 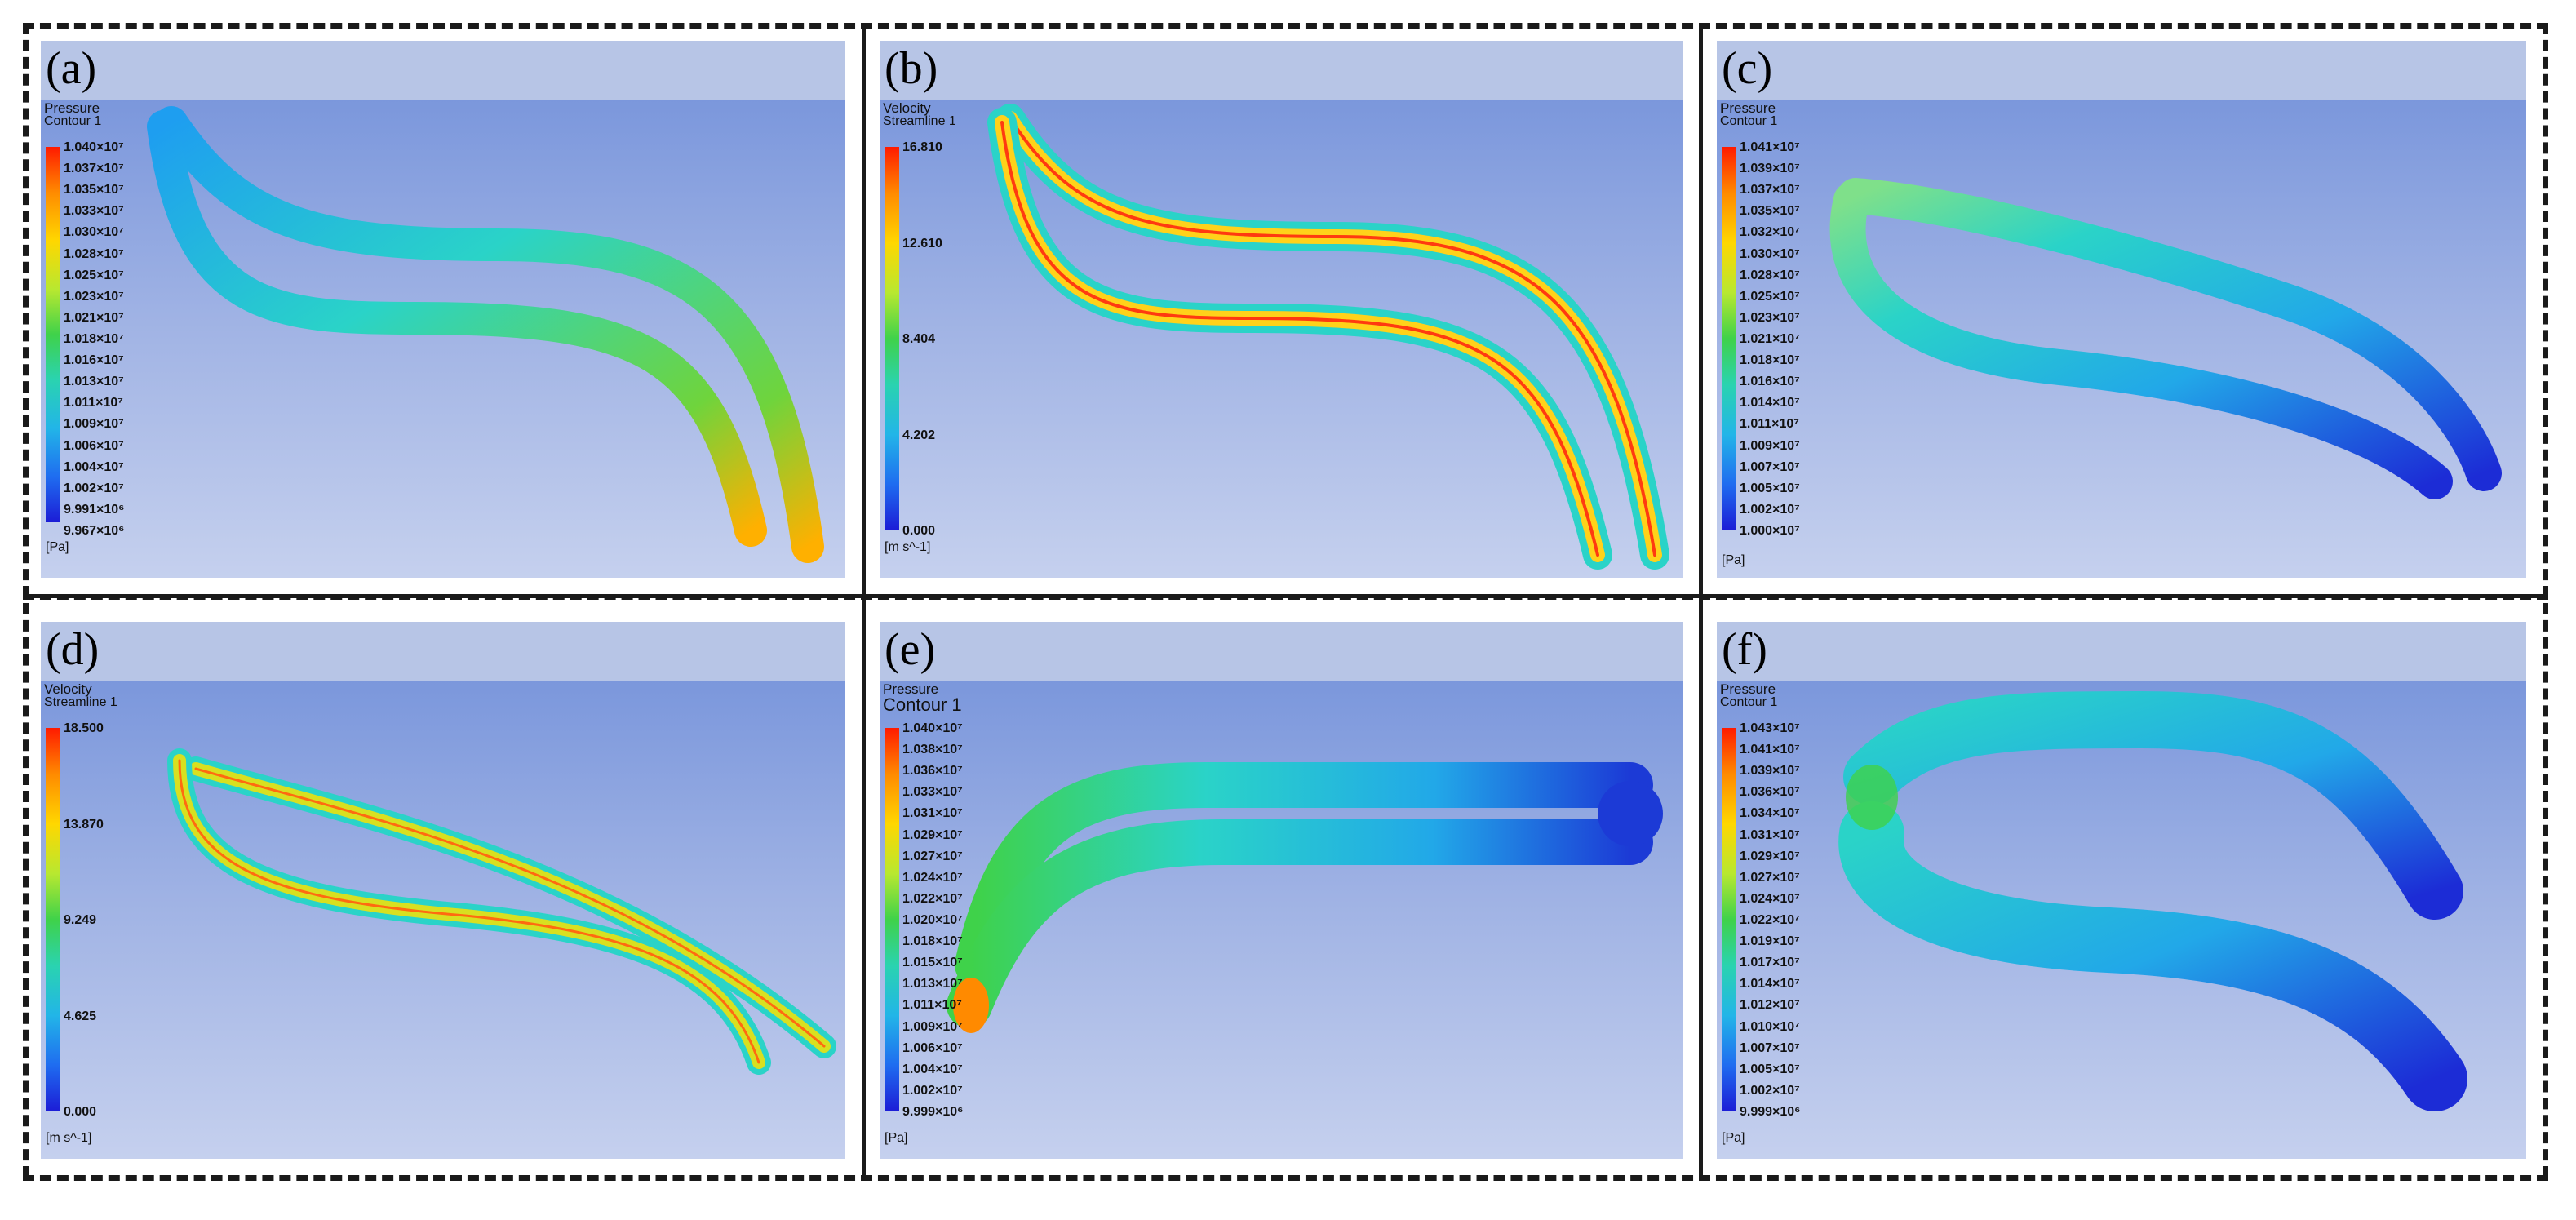 I want to click on pipe-render-c, so click(x=2165, y=338).